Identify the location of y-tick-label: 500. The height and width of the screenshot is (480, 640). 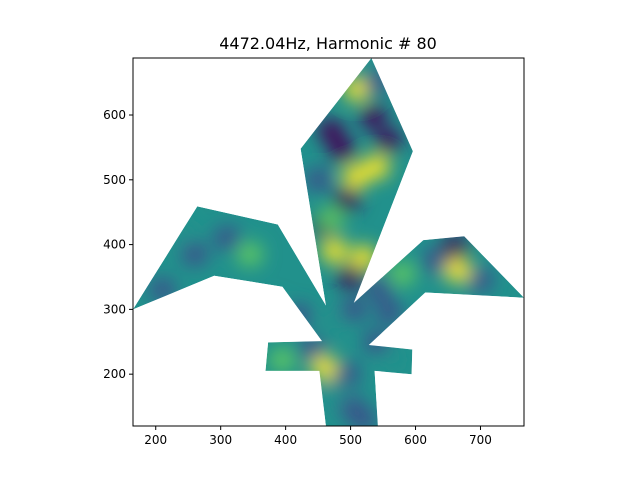
(114, 180).